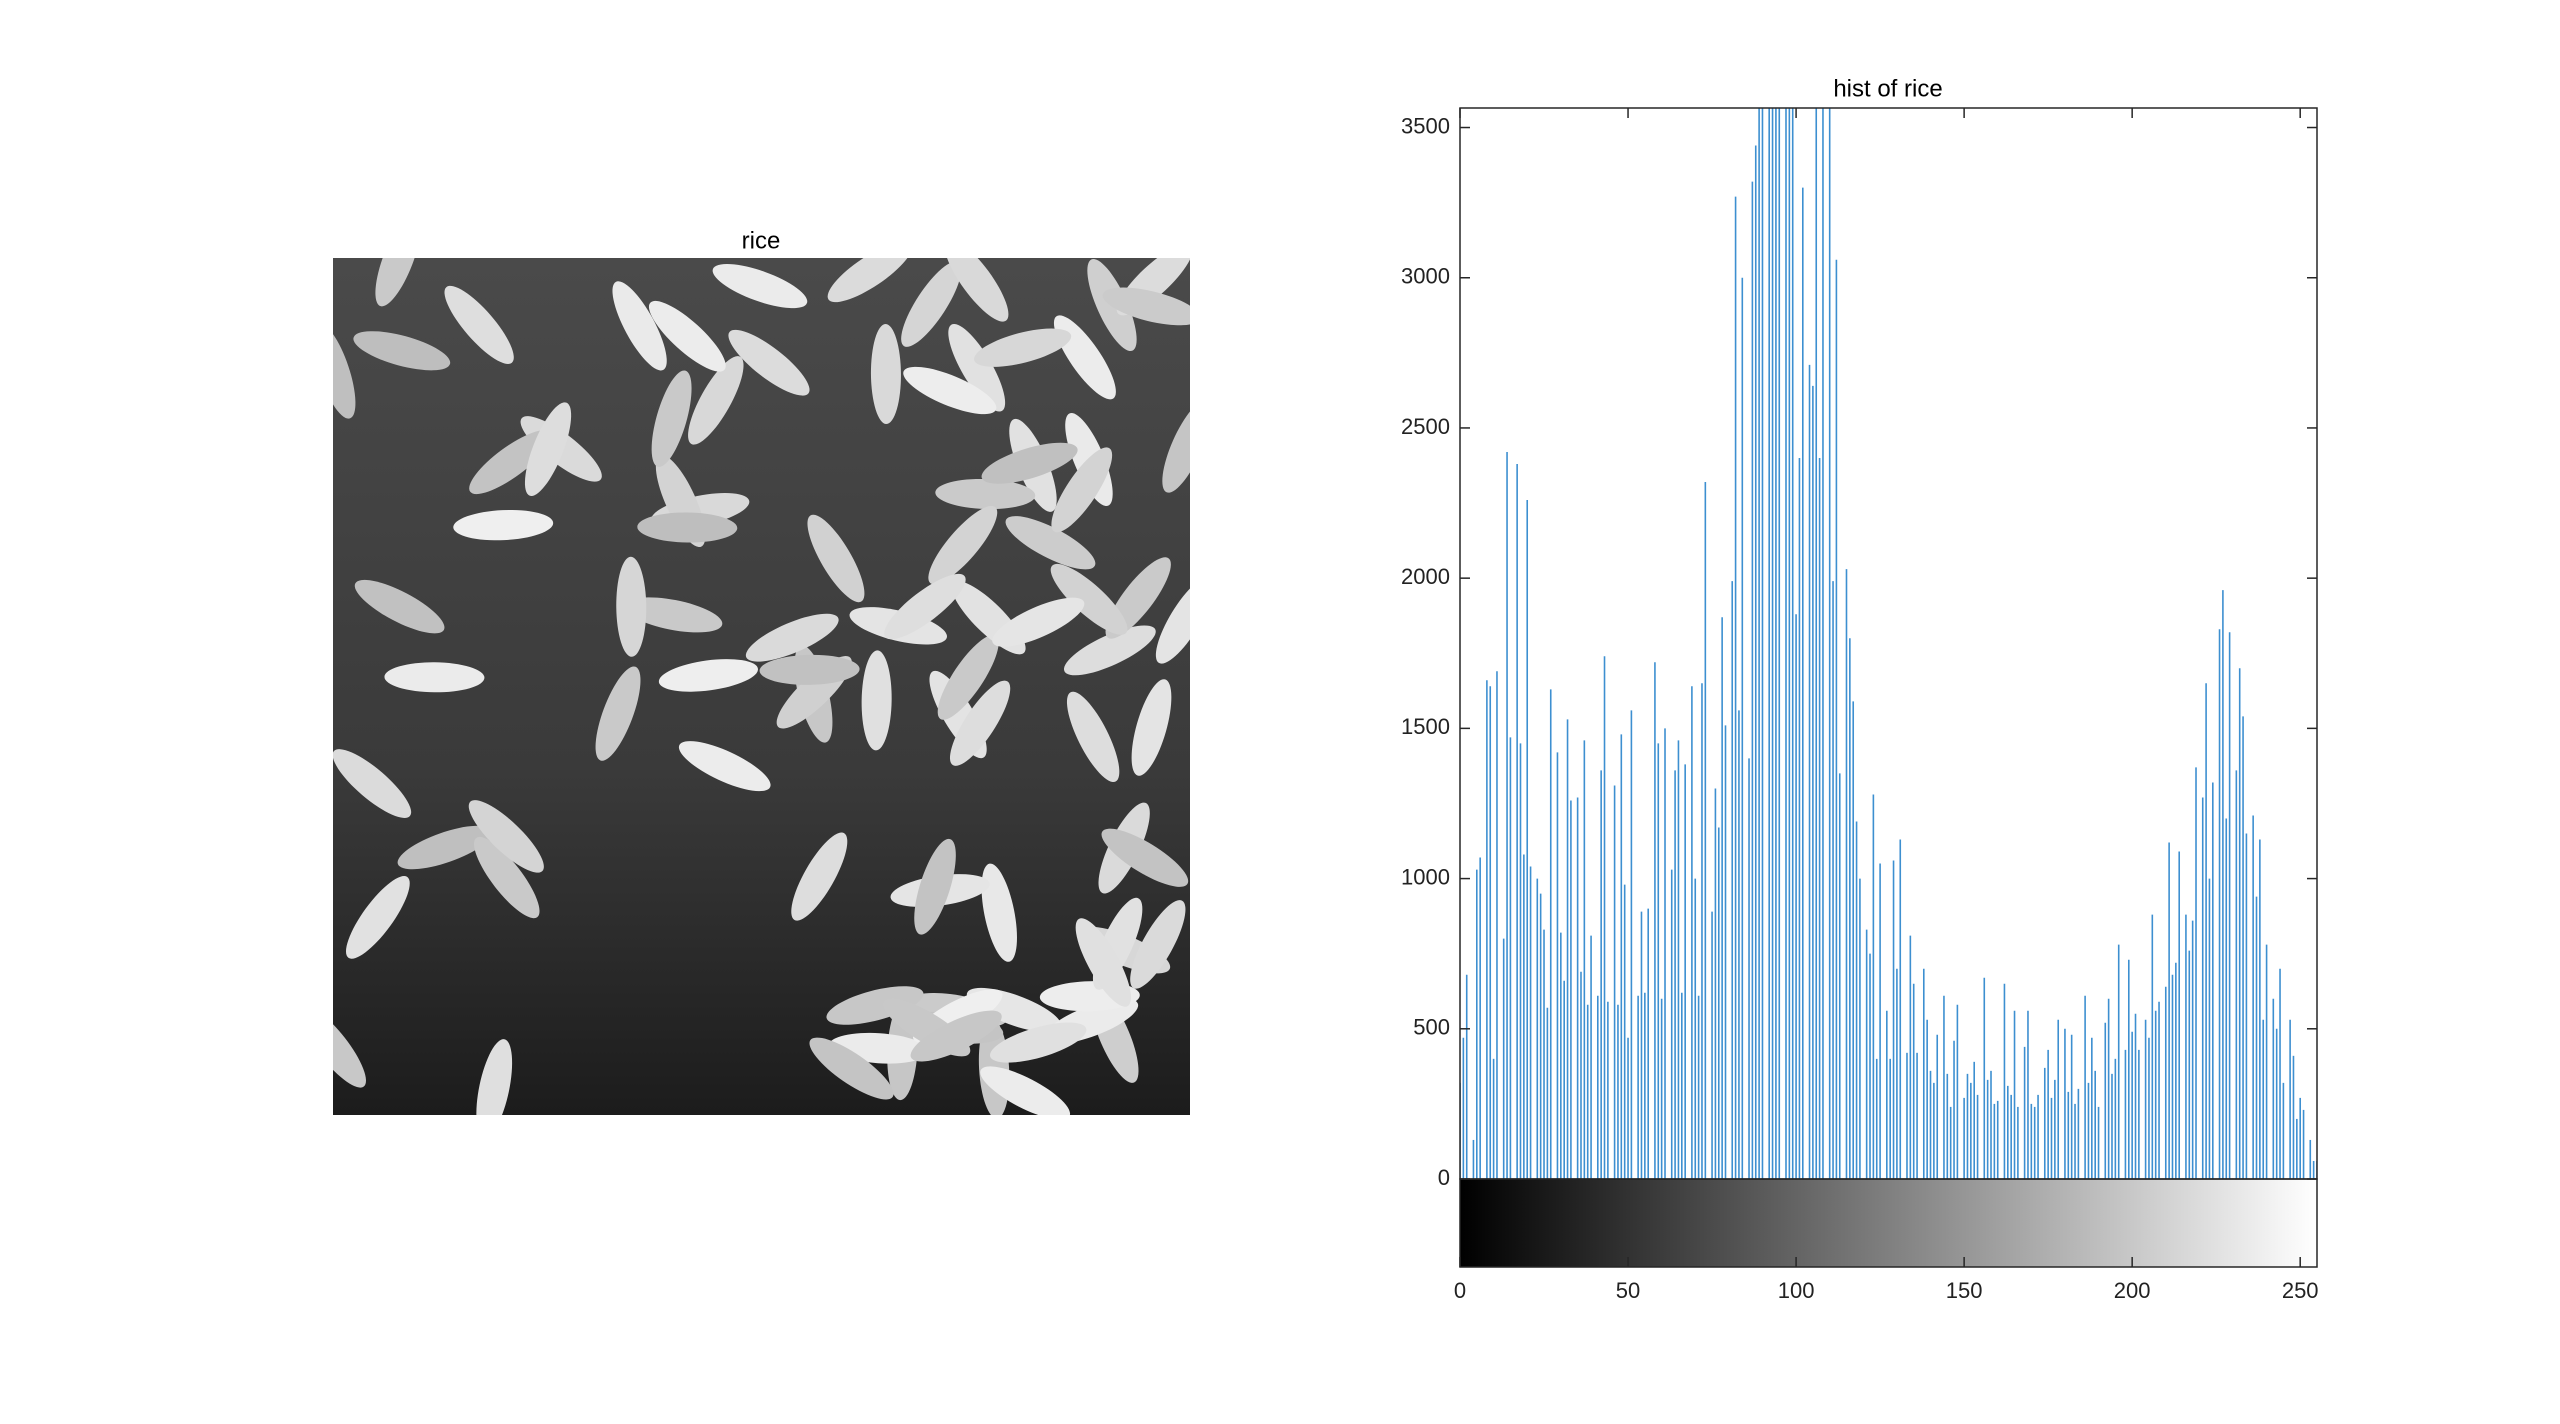 This screenshot has height=1424, width=2560. I want to click on y-tick-label: 1500, so click(1425, 726).